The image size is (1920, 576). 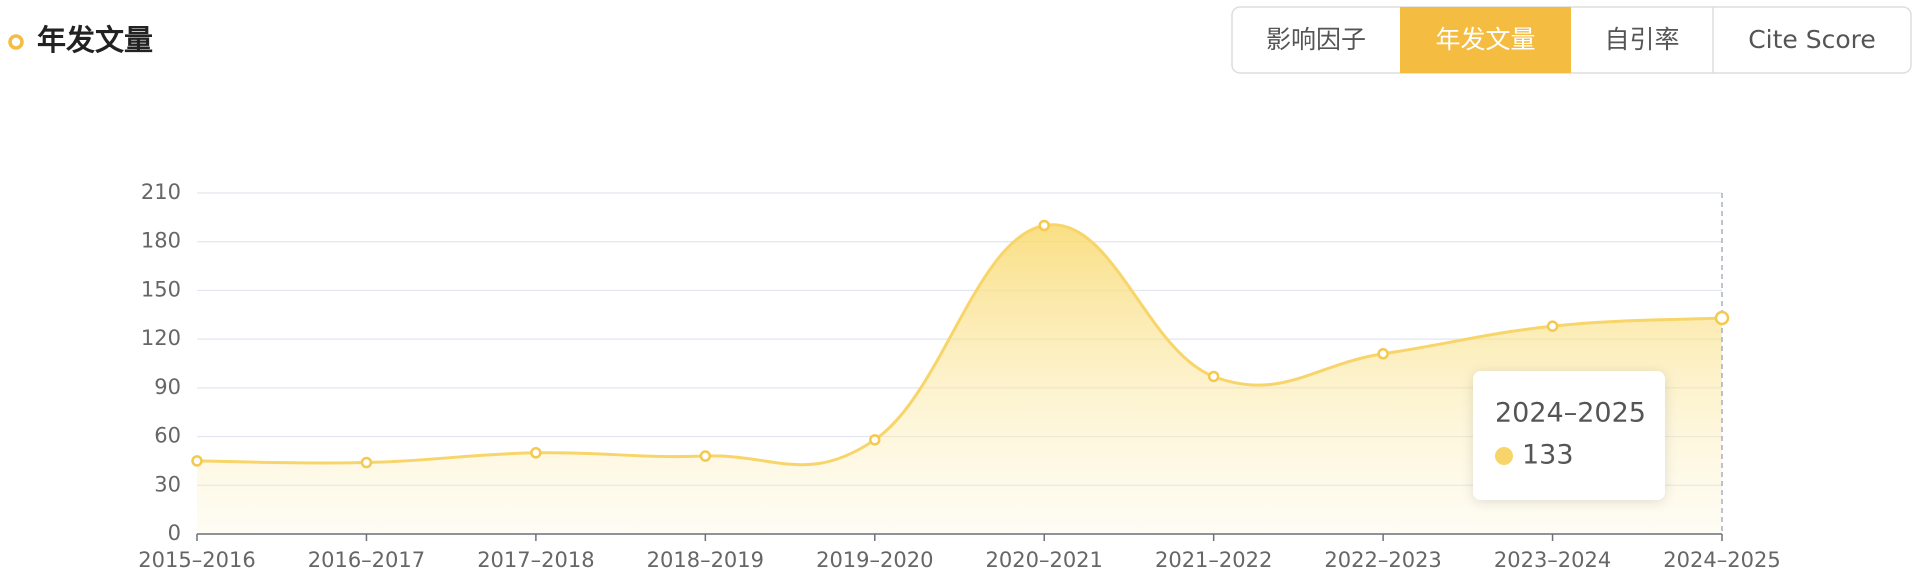 I want to click on tab-active-bg, so click(x=1485, y=40).